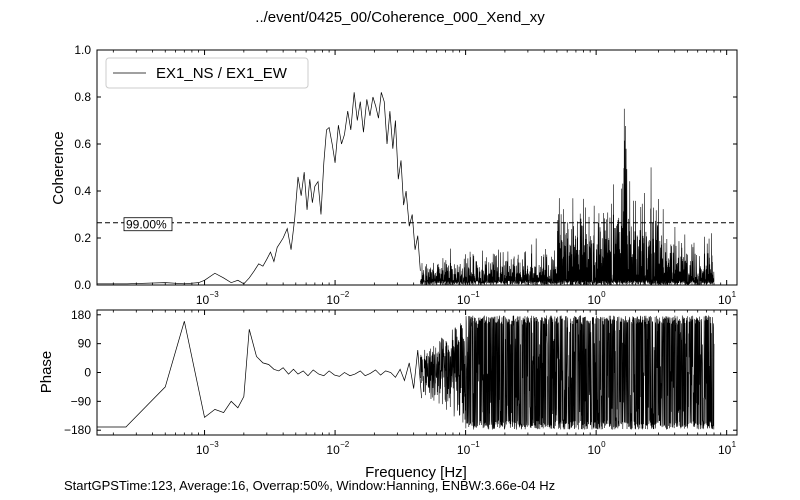  Describe the element at coordinates (345, 294) in the screenshot. I see `top-xtick-exponent: −2` at that location.